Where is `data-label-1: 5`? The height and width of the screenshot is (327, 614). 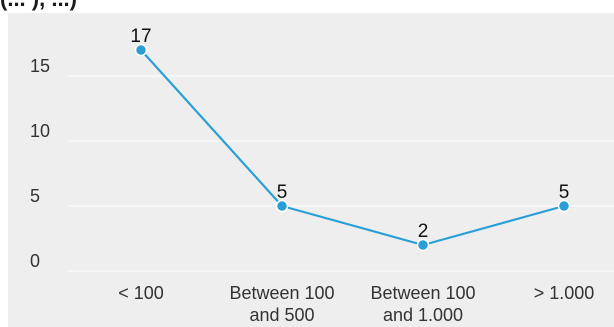
data-label-1: 5 is located at coordinates (282, 192).